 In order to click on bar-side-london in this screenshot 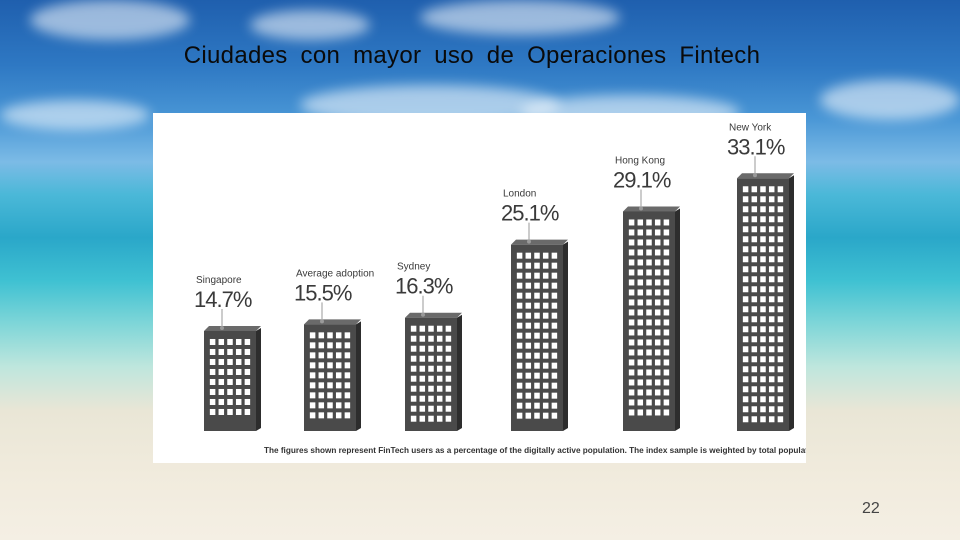, I will do `click(565, 336)`.